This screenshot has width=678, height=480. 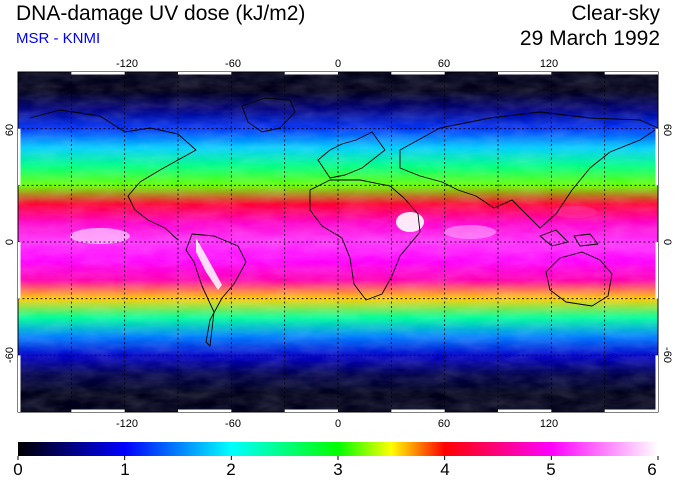 What do you see at coordinates (337, 469) in the screenshot?
I see `colorbar-label: 3` at bounding box center [337, 469].